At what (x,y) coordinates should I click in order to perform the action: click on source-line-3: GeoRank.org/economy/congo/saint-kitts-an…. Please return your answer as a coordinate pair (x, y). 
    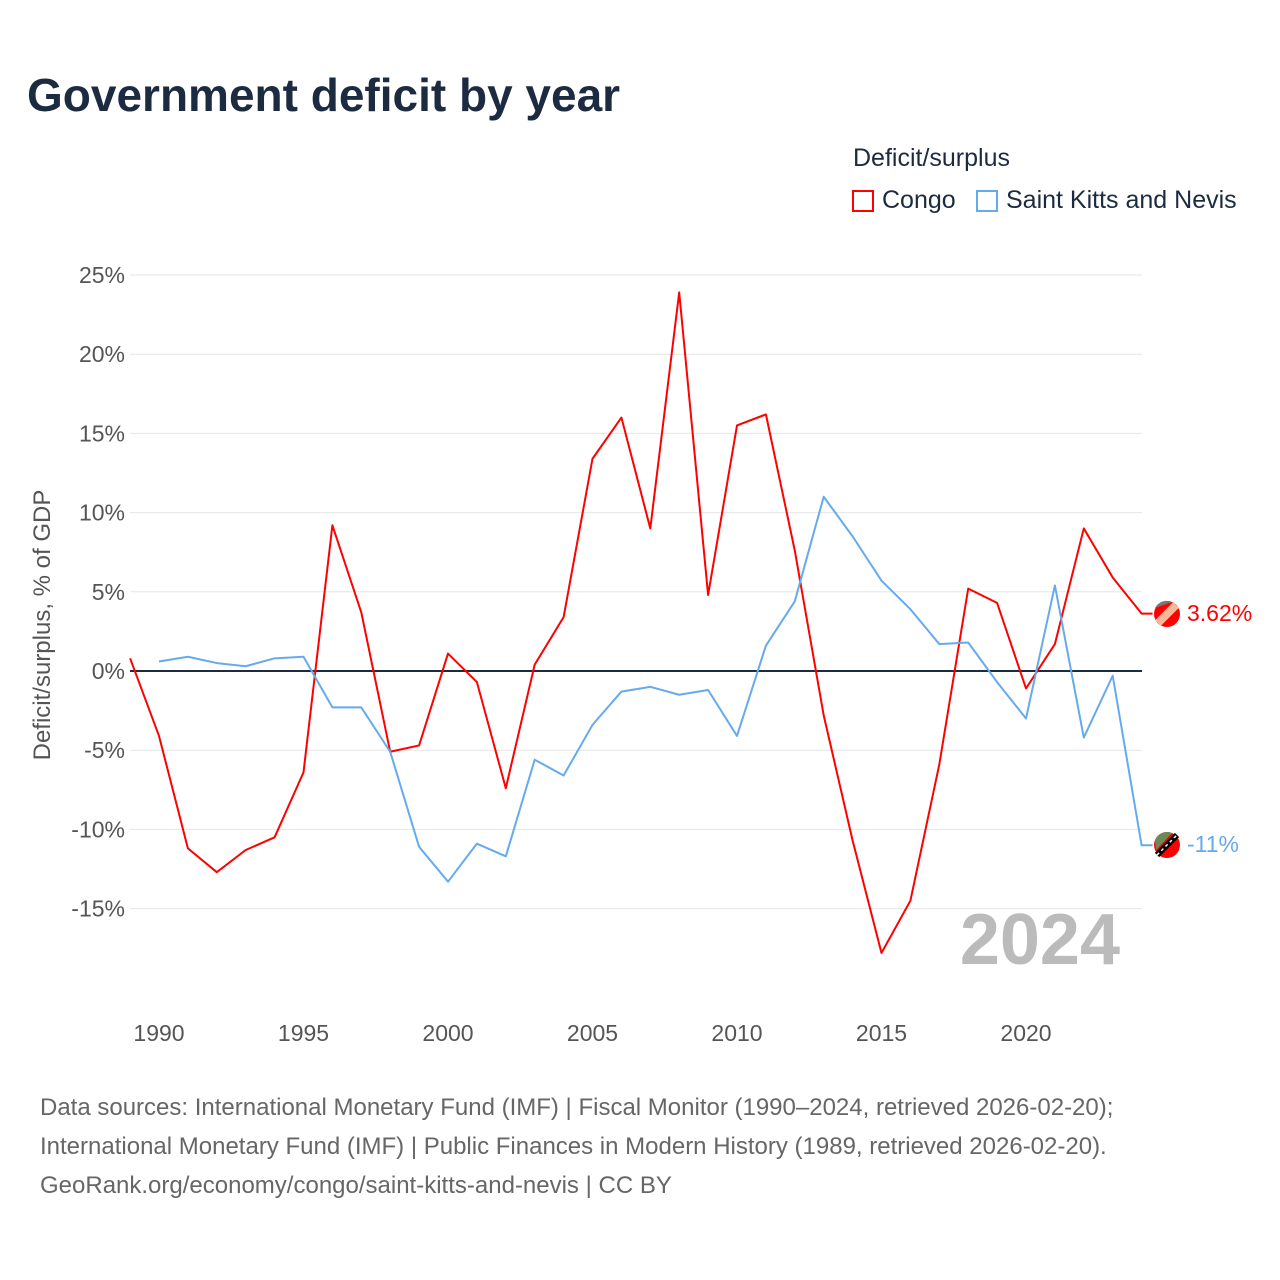
    Looking at the image, I should click on (356, 1185).